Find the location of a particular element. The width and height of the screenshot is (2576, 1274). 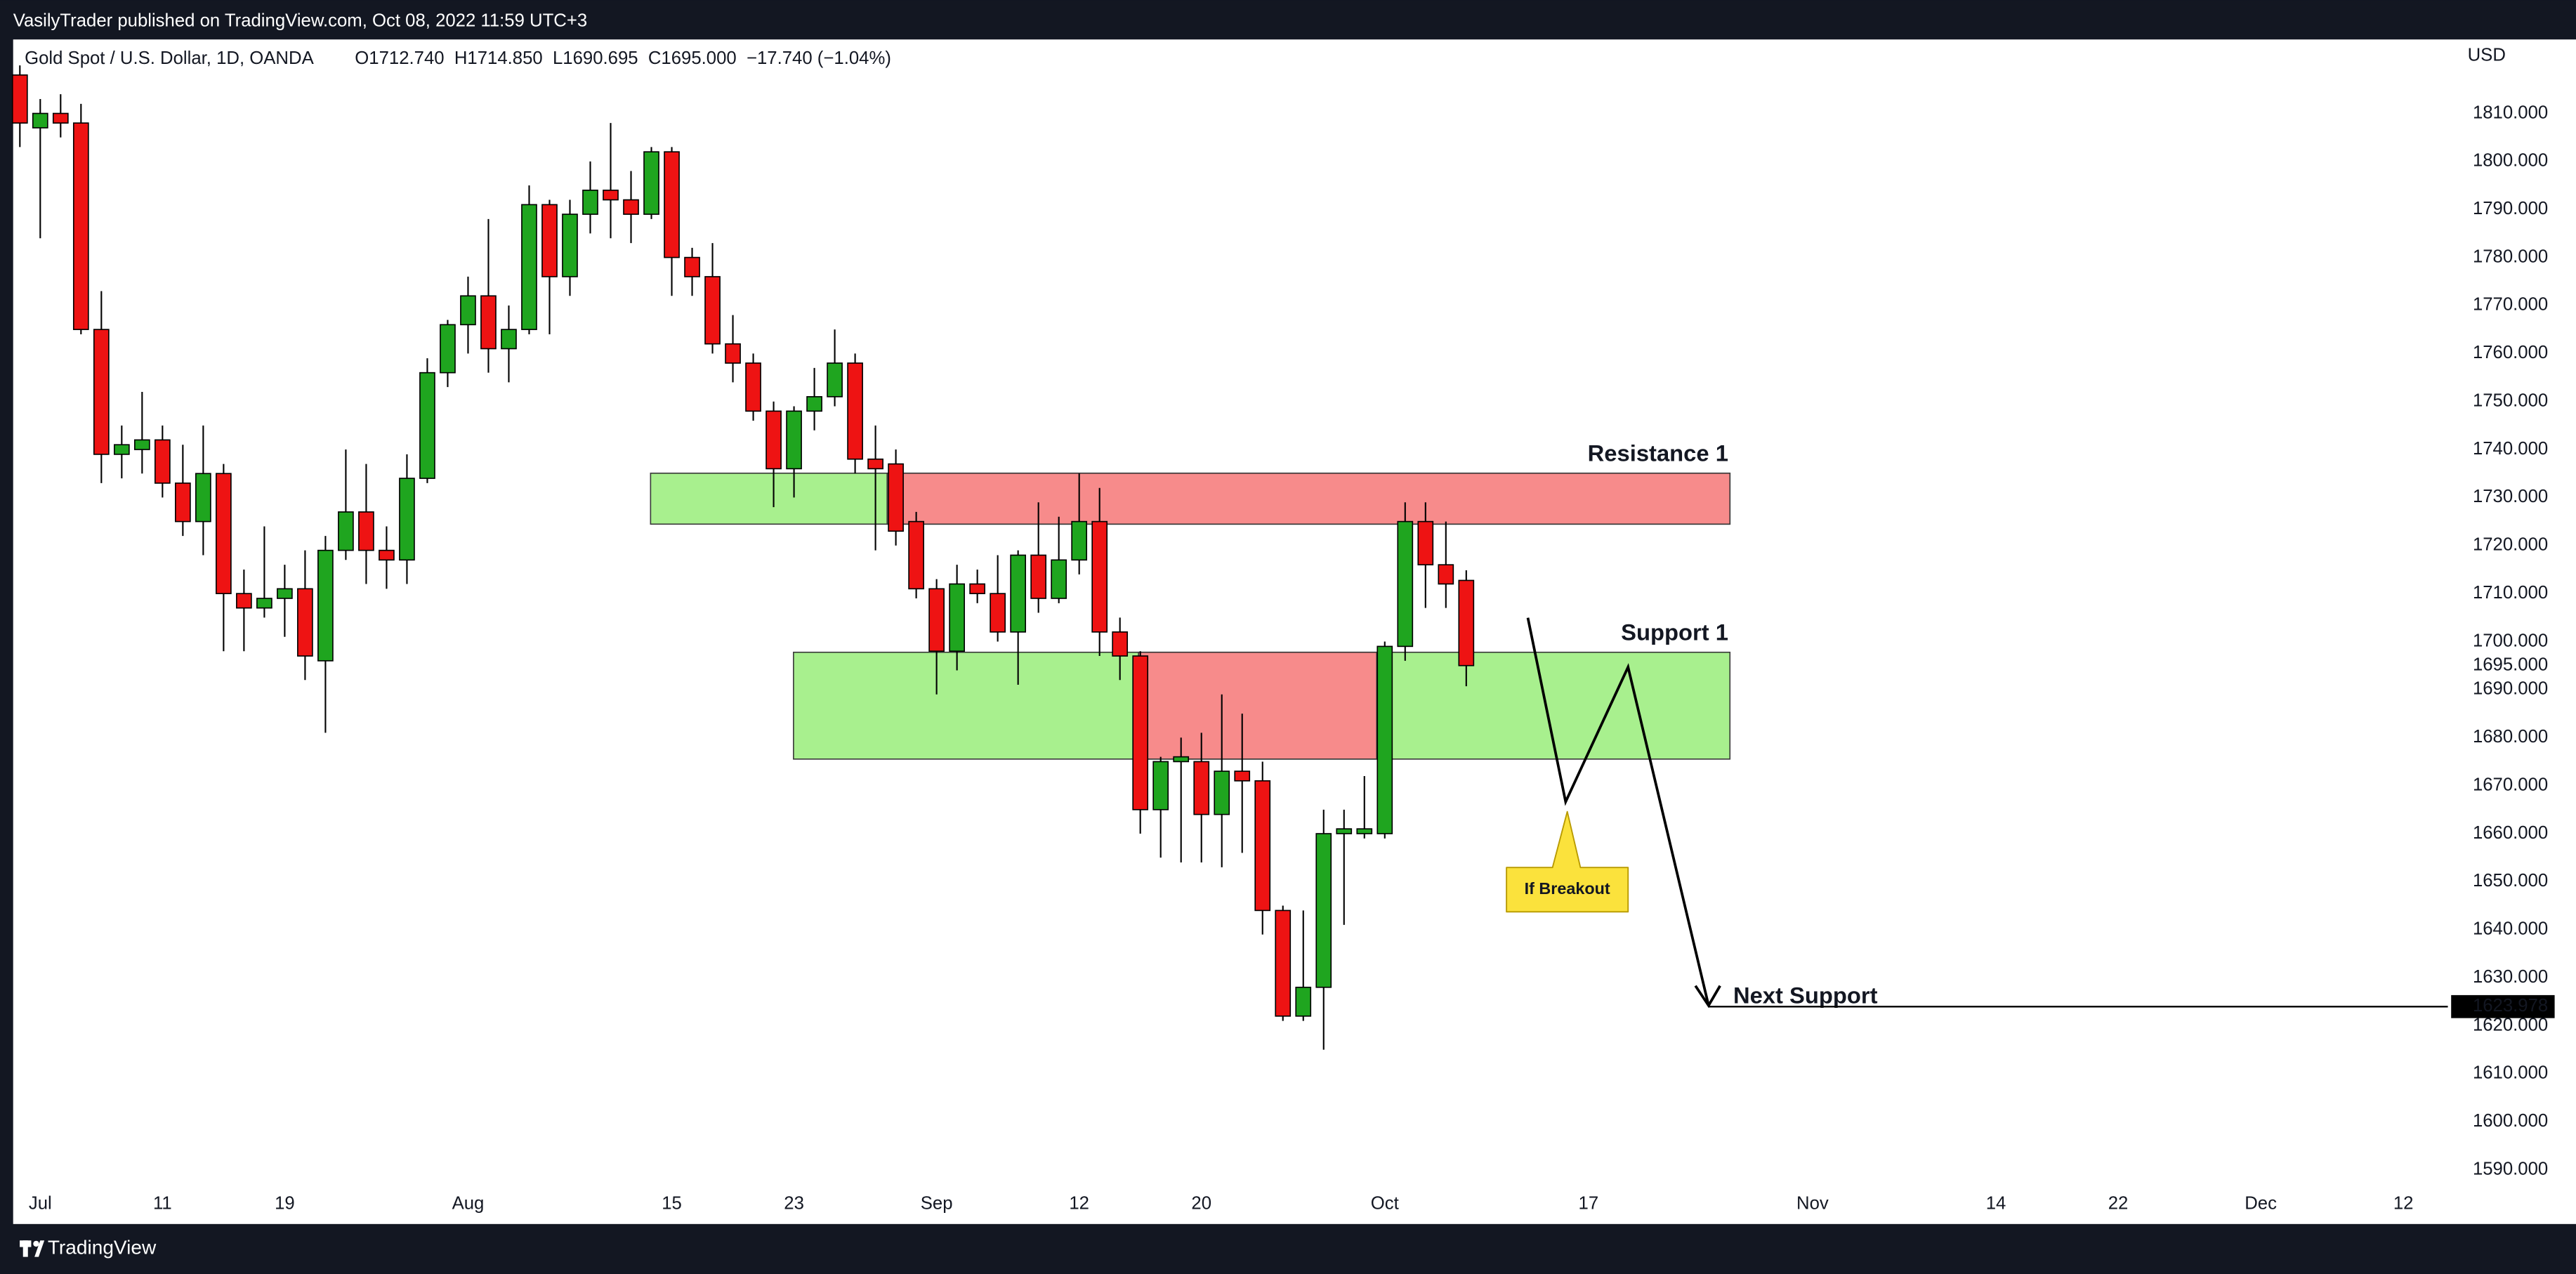

legend: Gold Spot / U.S. Dollar, 1D, OANDA is located at coordinates (169, 58).